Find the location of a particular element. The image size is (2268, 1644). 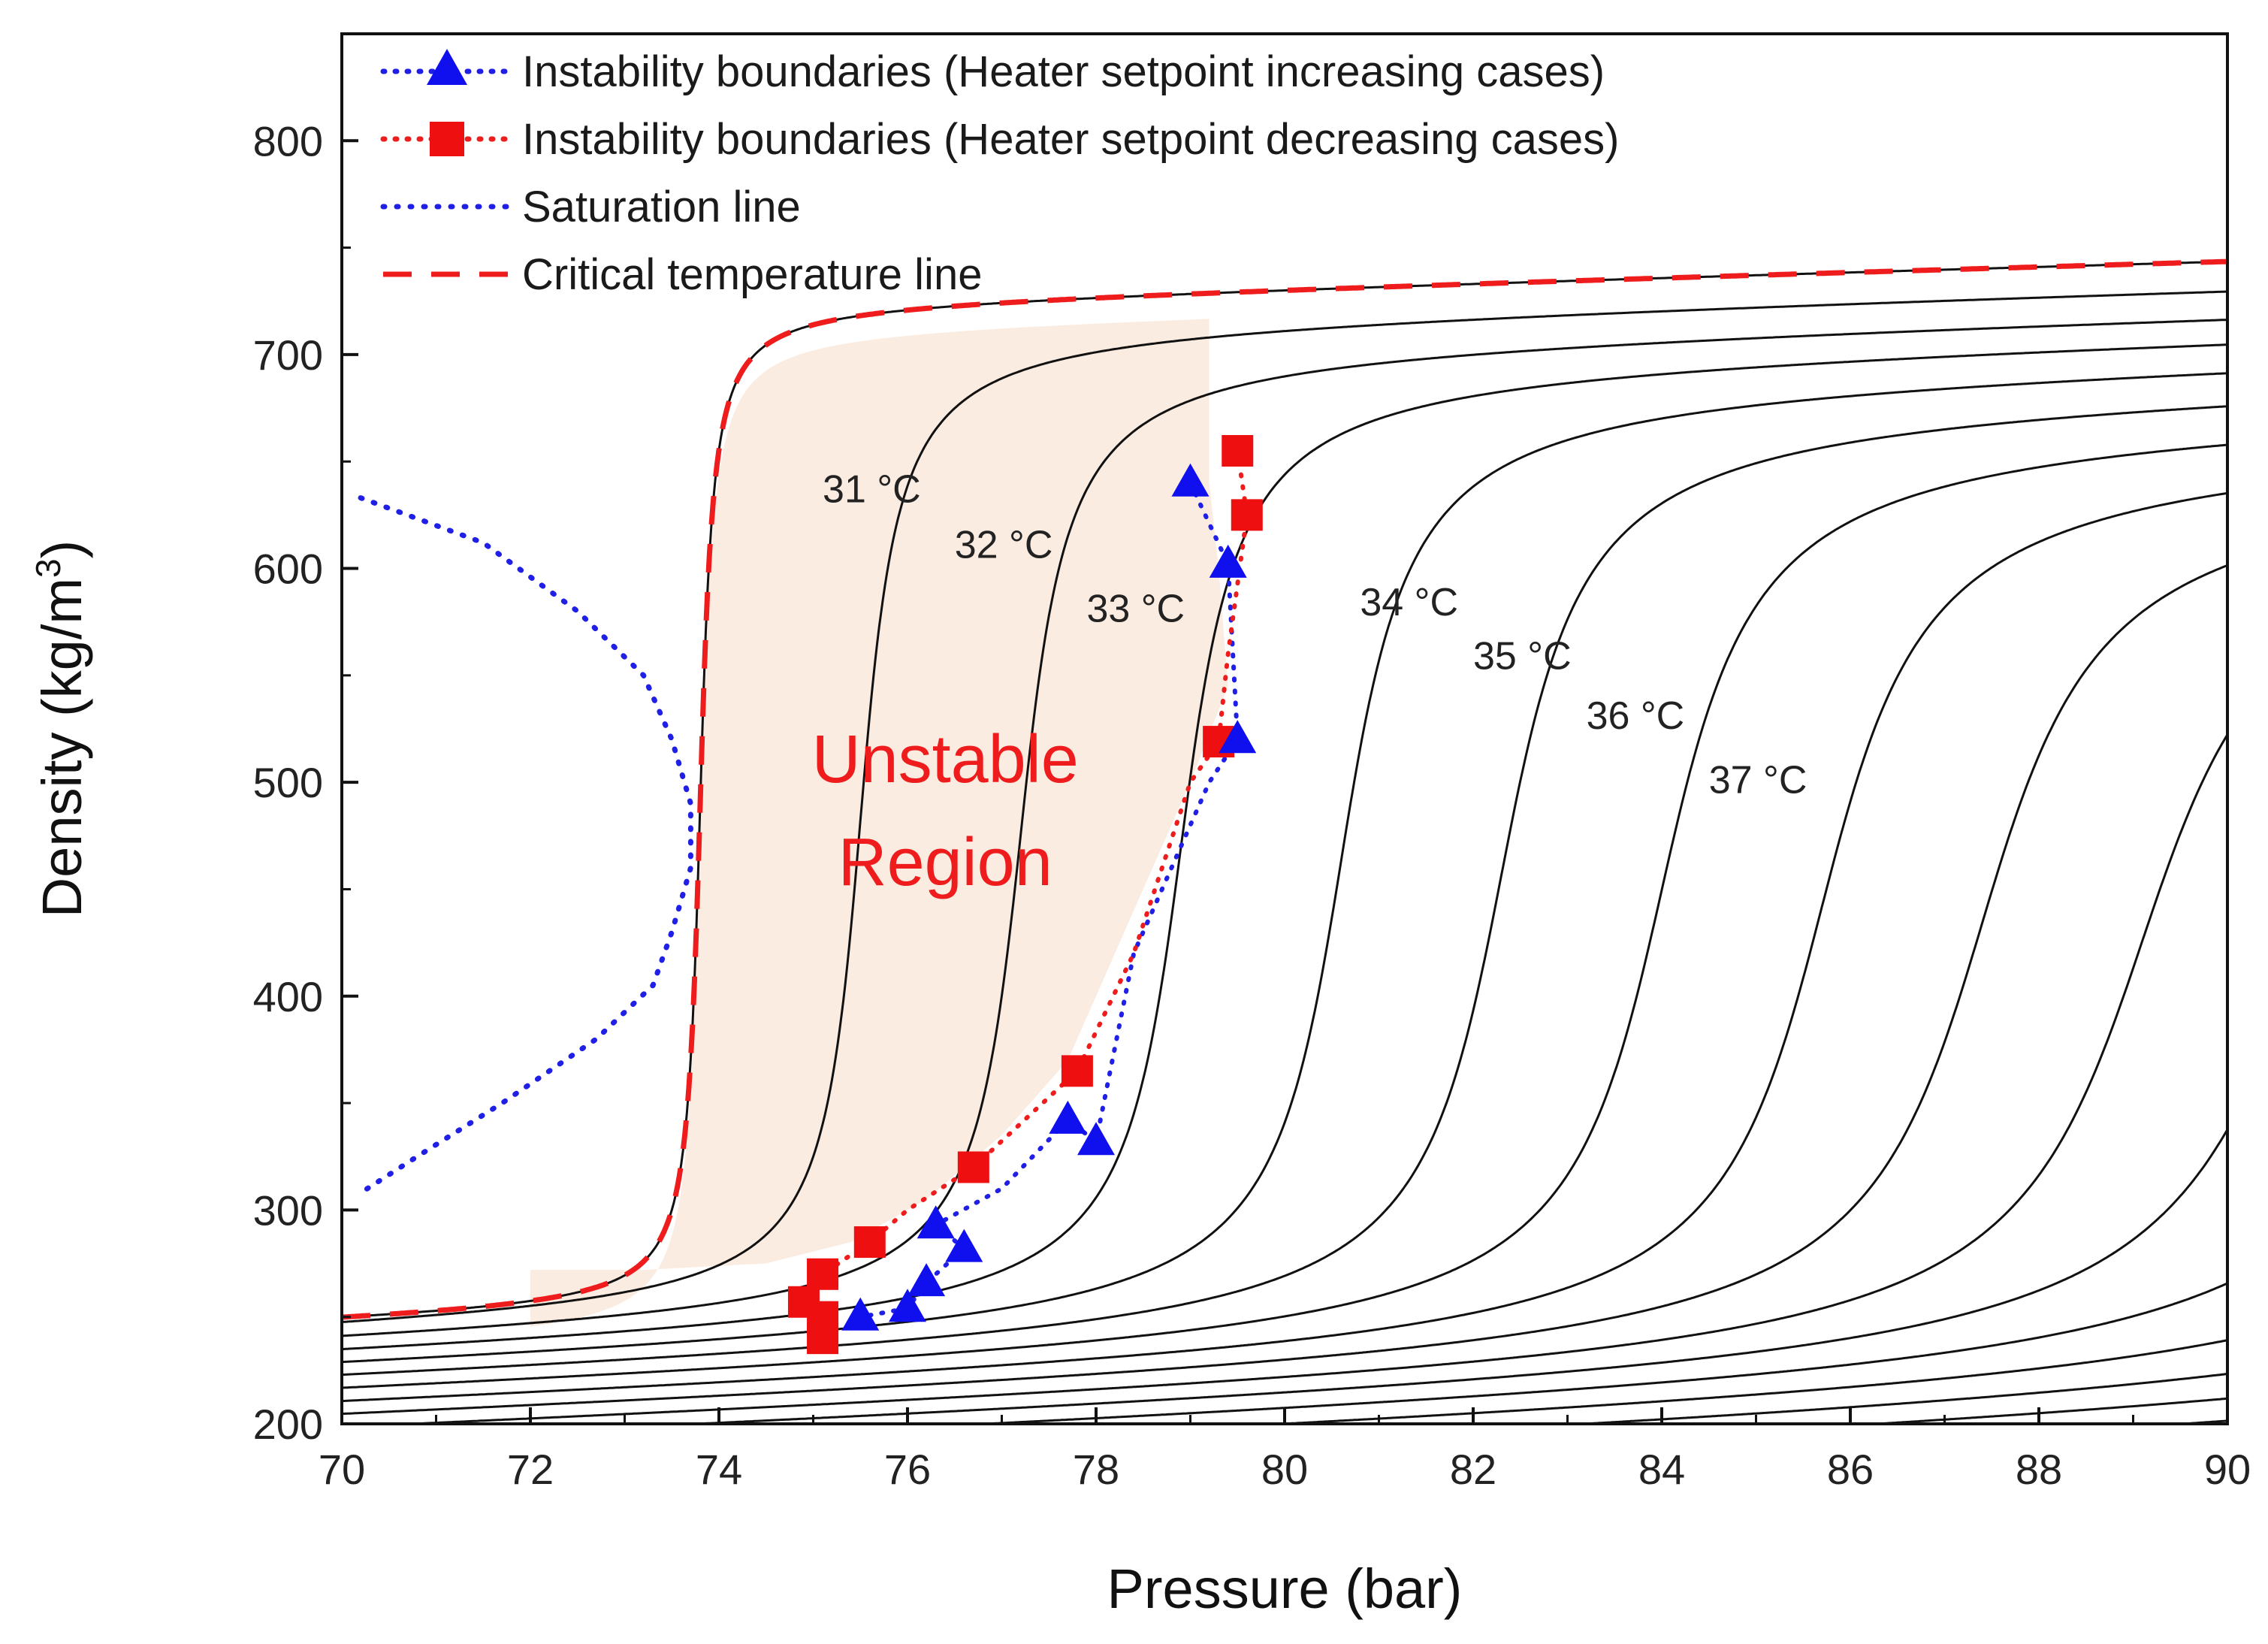

y-tick-label-400: 400 is located at coordinates (288, 997).